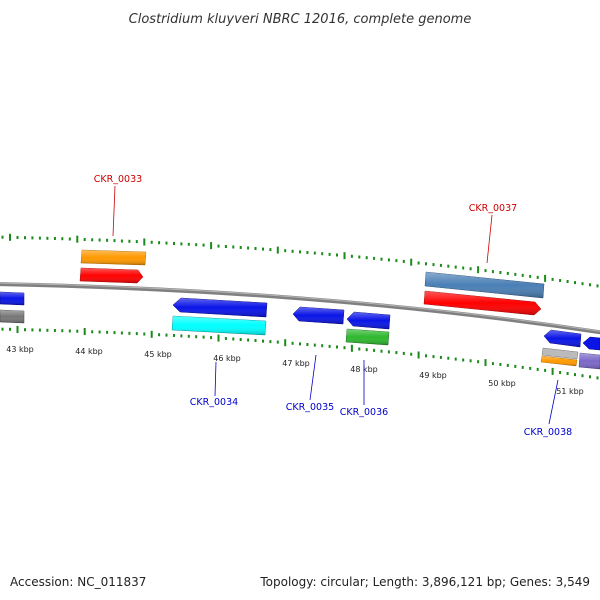 The width and height of the screenshot is (600, 600). I want to click on accession-label: Accession: NC_011837, so click(78, 582).